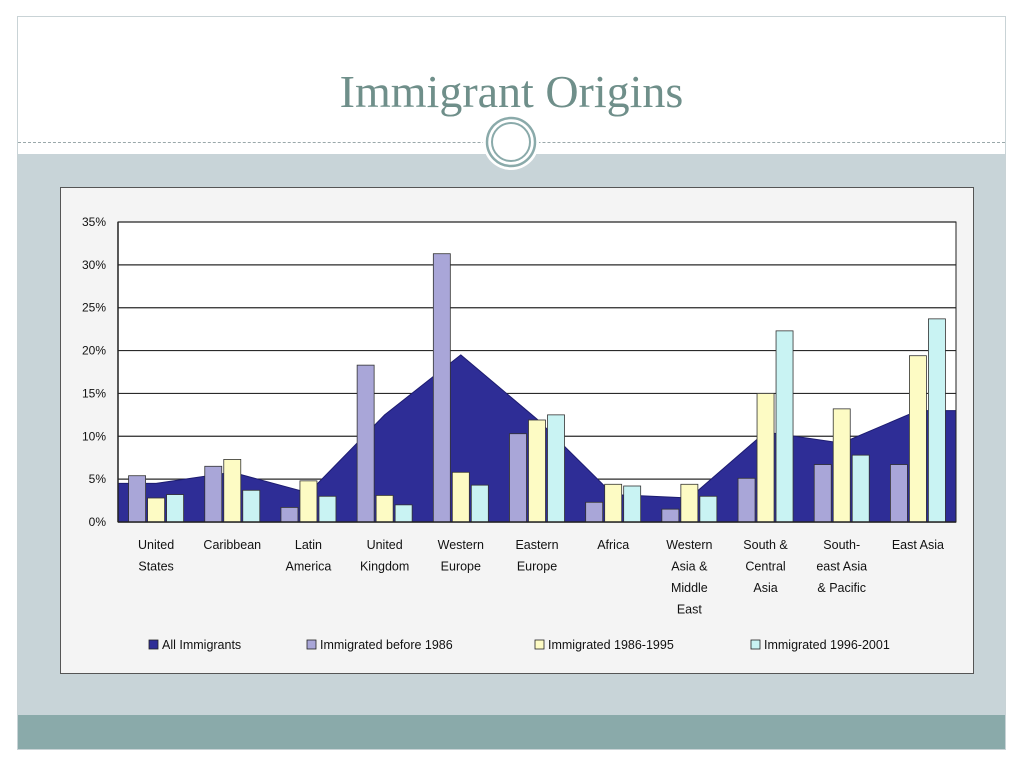  What do you see at coordinates (511, 732) in the screenshot?
I see `footer-band` at bounding box center [511, 732].